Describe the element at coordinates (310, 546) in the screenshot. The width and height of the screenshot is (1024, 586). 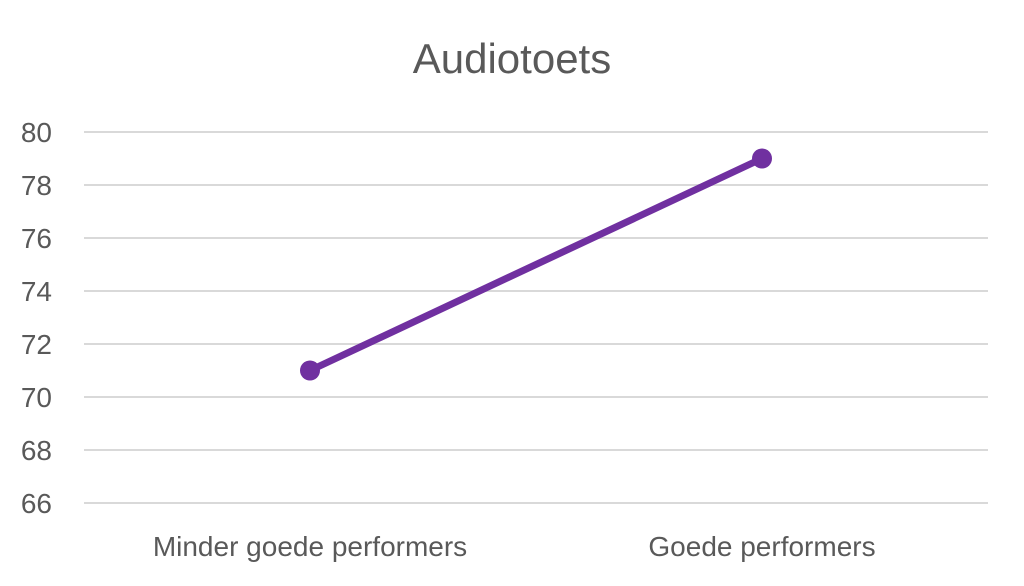
I see `x-category-label: Minder goede performers` at that location.